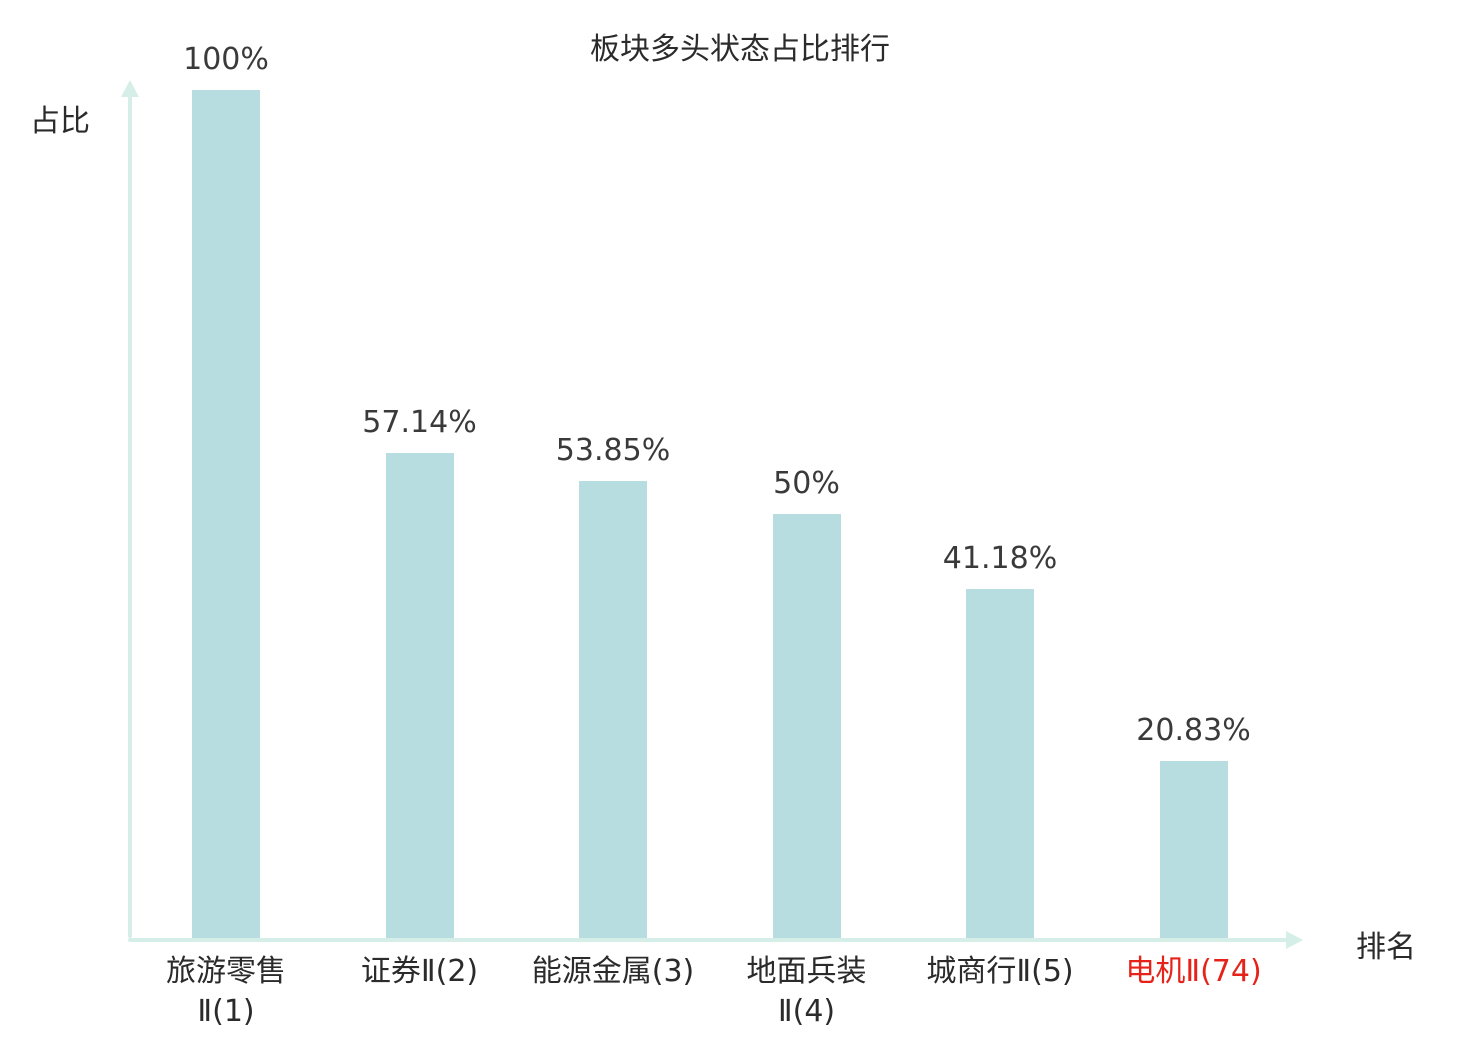  Describe the element at coordinates (613, 971) in the screenshot. I see `bar-category-label: 能源金属(3)` at that location.